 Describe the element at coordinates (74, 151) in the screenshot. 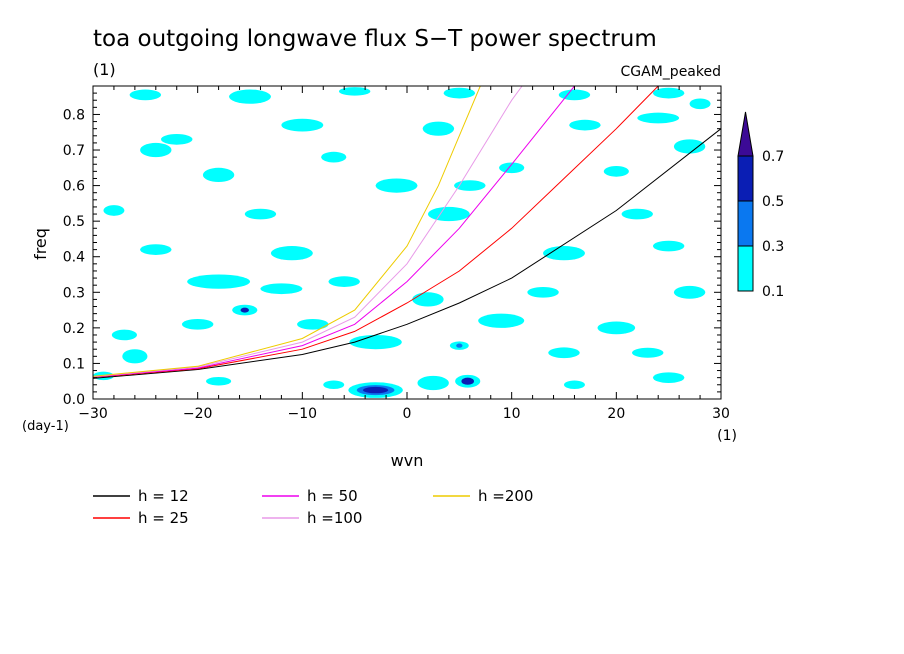

I see `y-tick-label-7: 0.7` at that location.